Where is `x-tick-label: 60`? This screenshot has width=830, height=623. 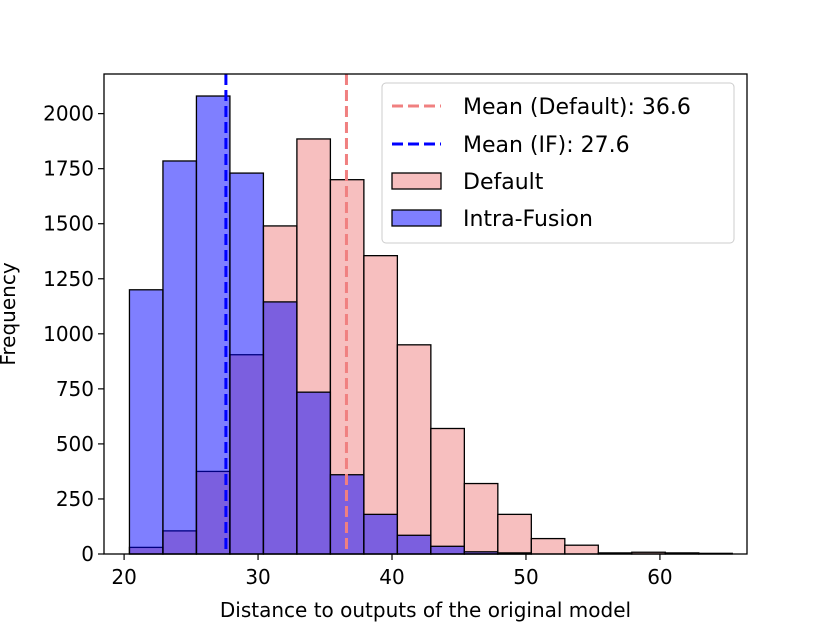
x-tick-label: 60 is located at coordinates (659, 577).